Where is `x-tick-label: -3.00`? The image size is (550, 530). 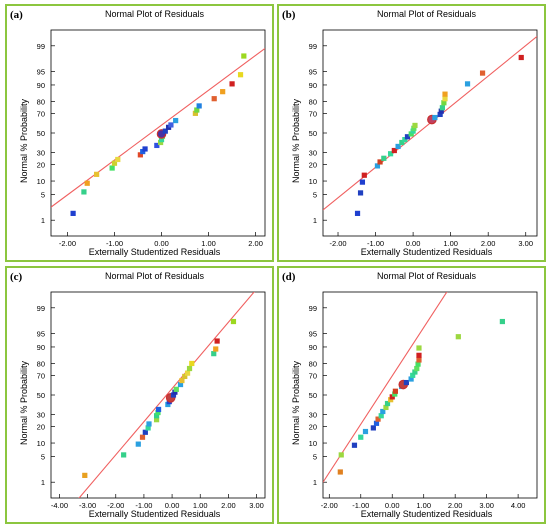
x-tick-label: -3.00 is located at coordinates (87, 505).